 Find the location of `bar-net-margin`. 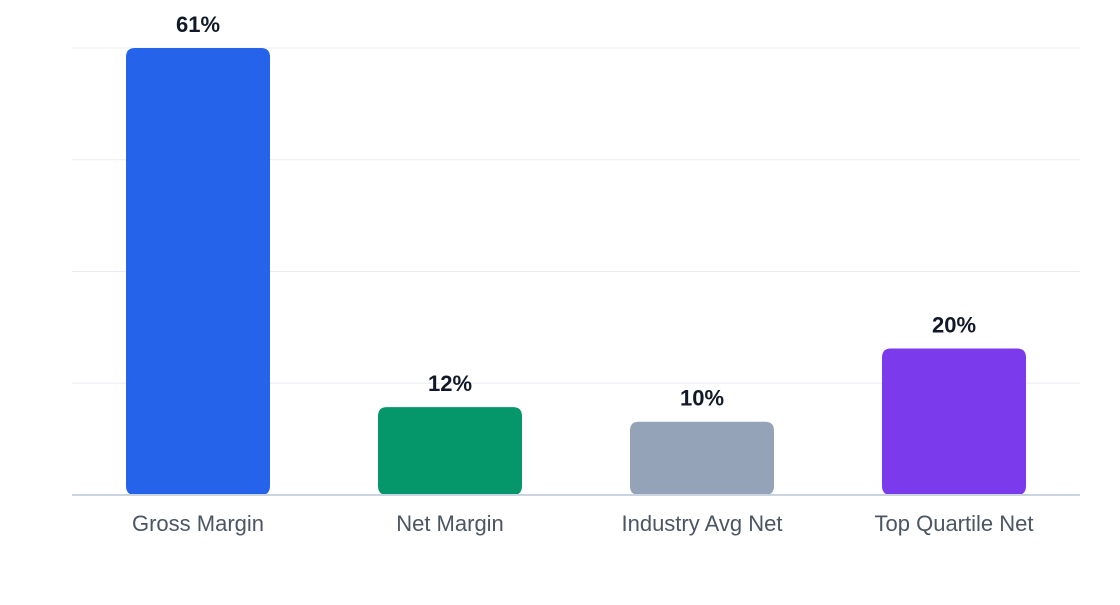

bar-net-margin is located at coordinates (450, 451).